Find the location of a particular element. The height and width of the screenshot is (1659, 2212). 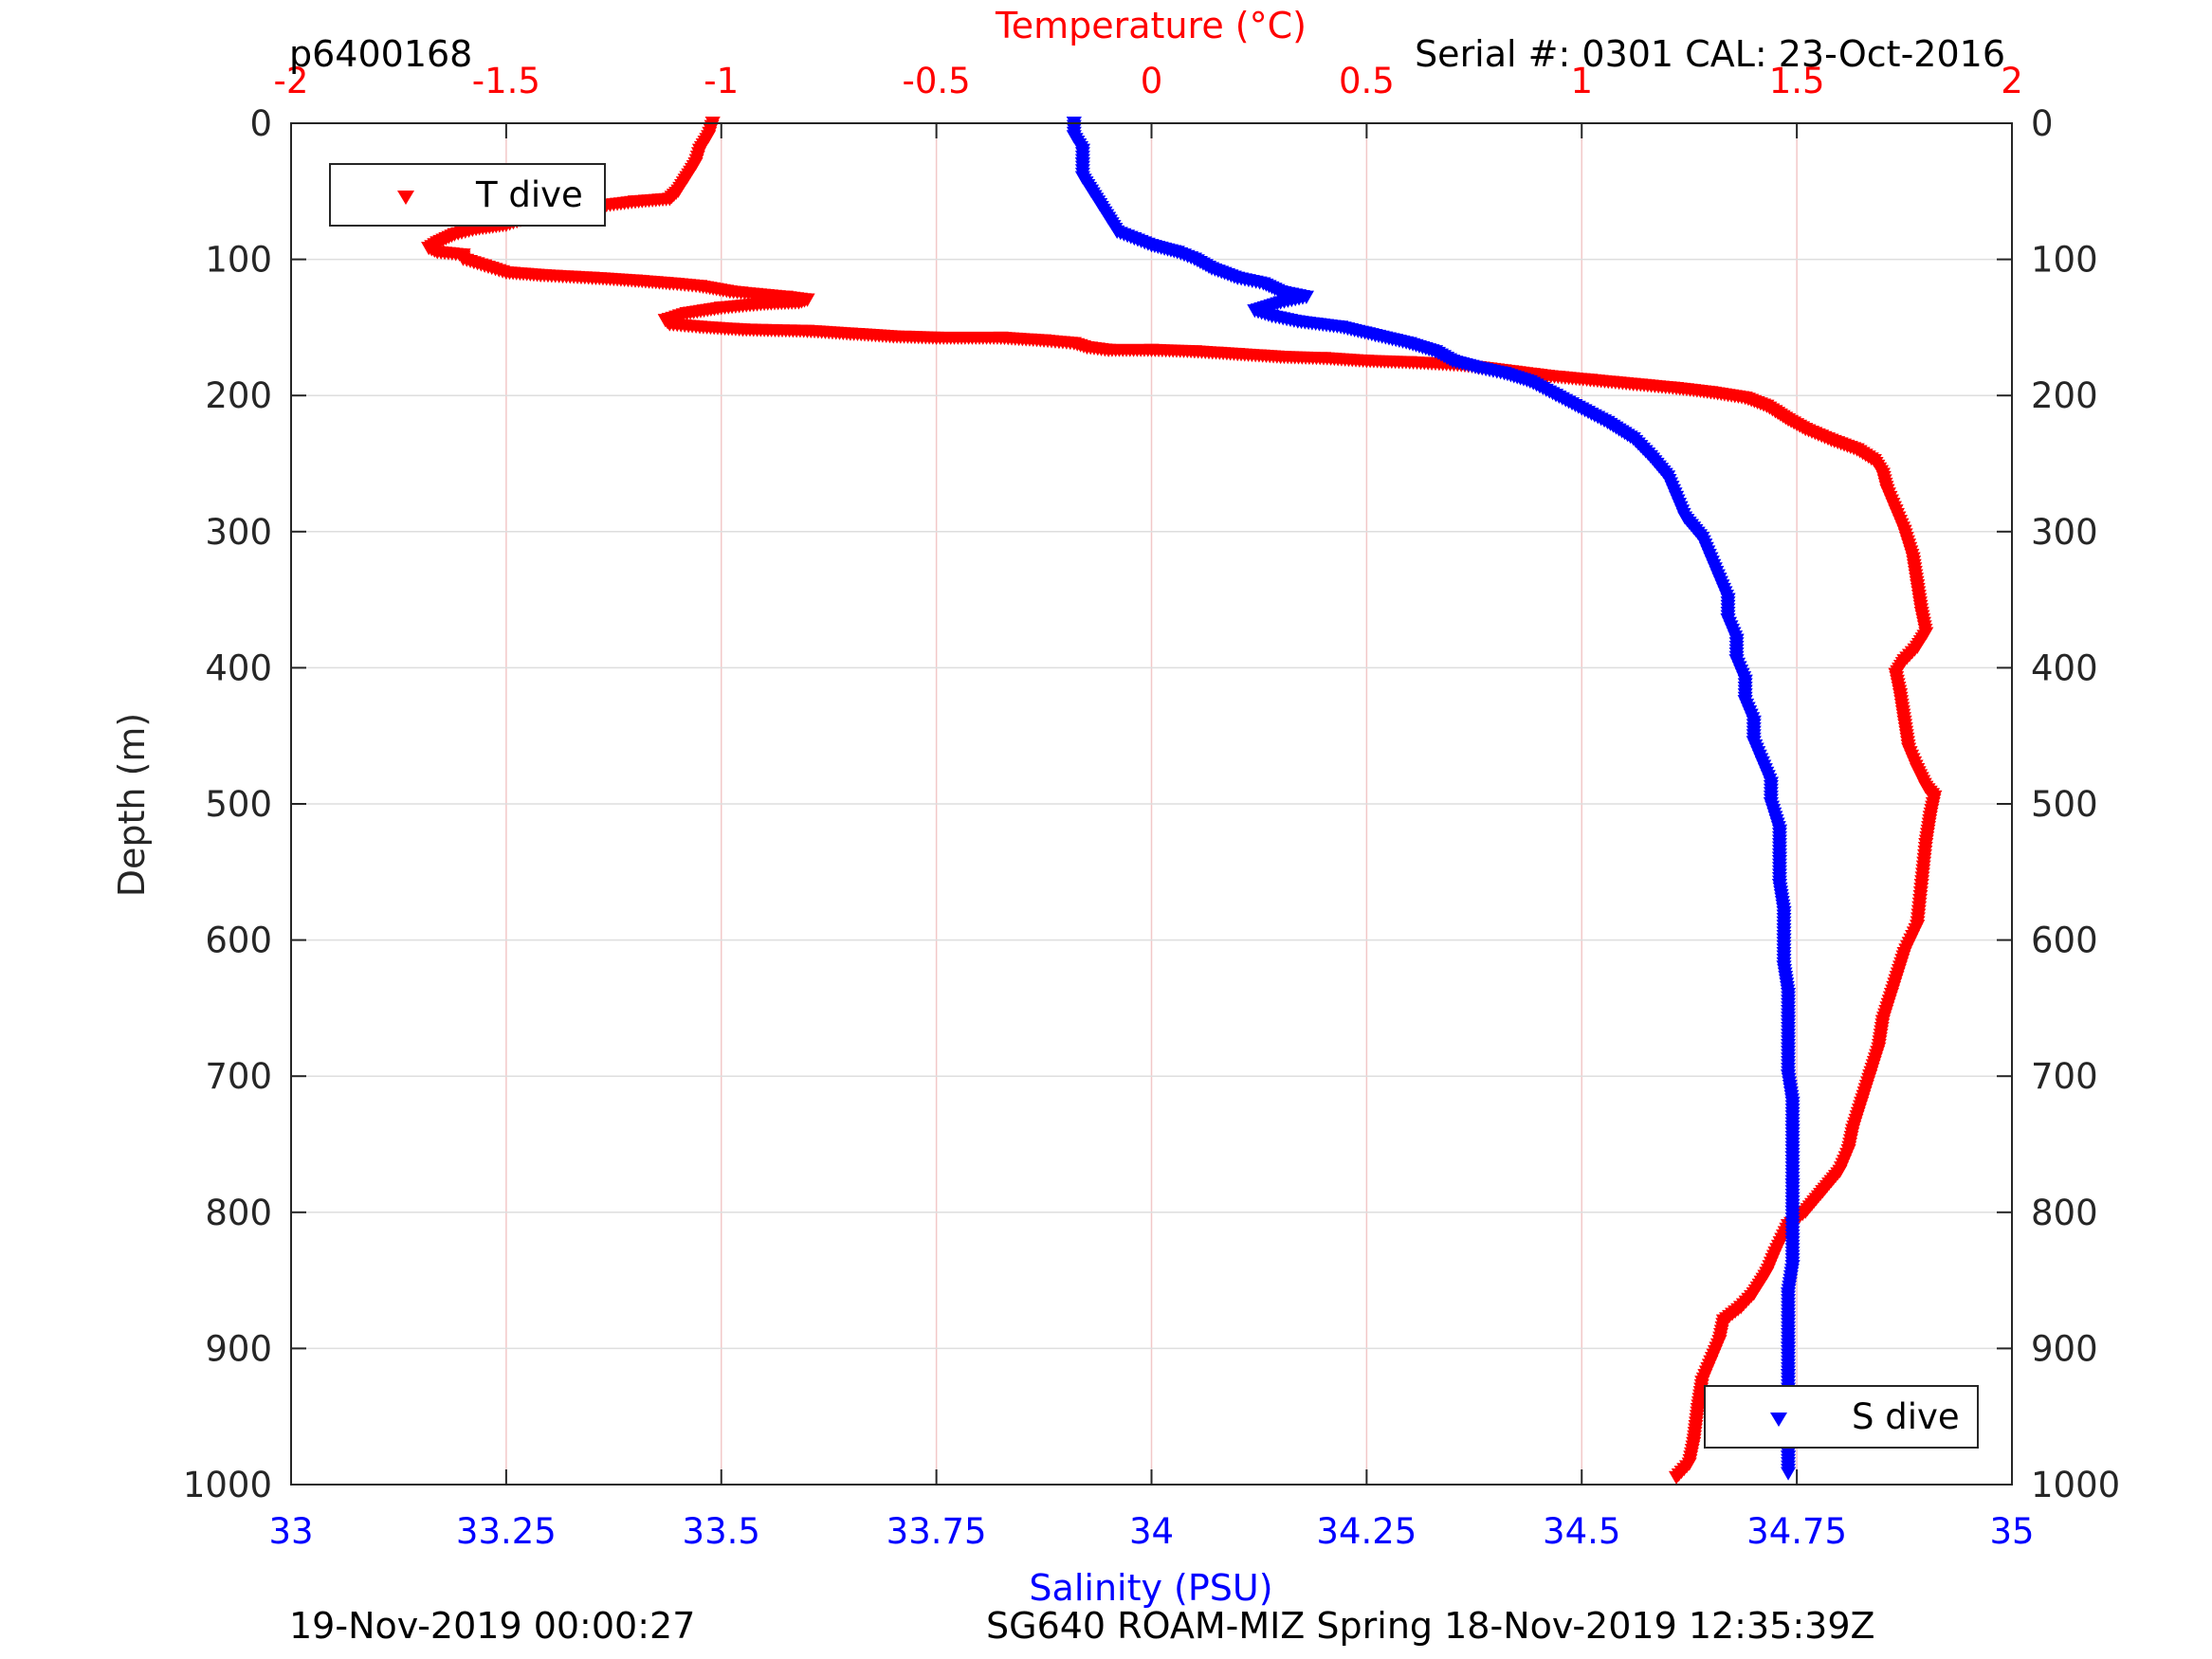

depth-axis-title: Depth (m) is located at coordinates (132, 805).